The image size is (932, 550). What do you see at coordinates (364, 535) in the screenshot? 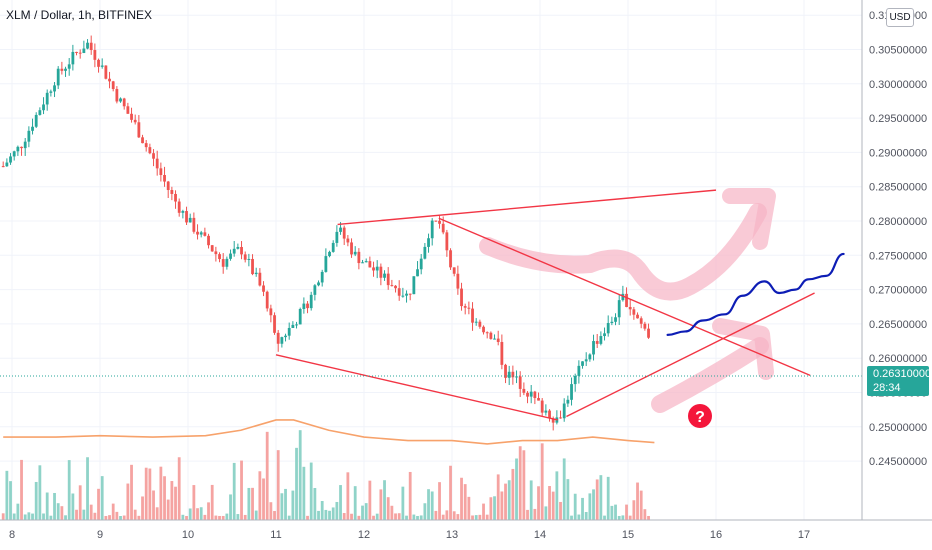
I see `time-tick-label: 12` at bounding box center [364, 535].